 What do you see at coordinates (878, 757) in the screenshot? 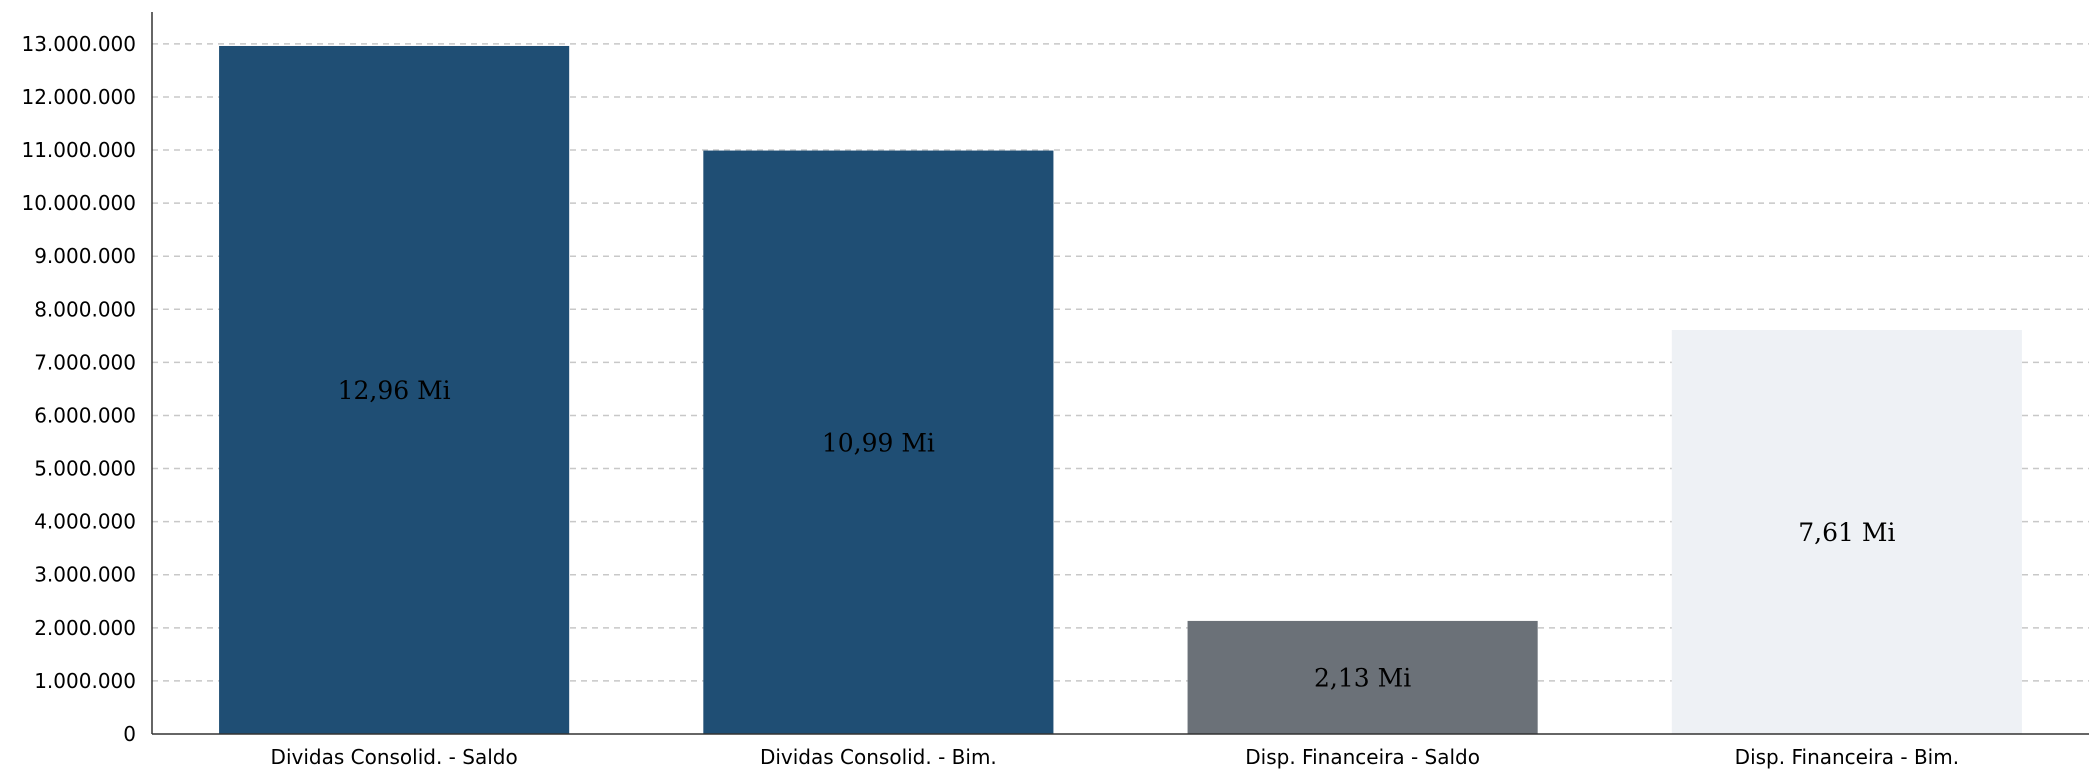
I see `x-tick-label: Dividas Consolid. - Bim.` at bounding box center [878, 757].